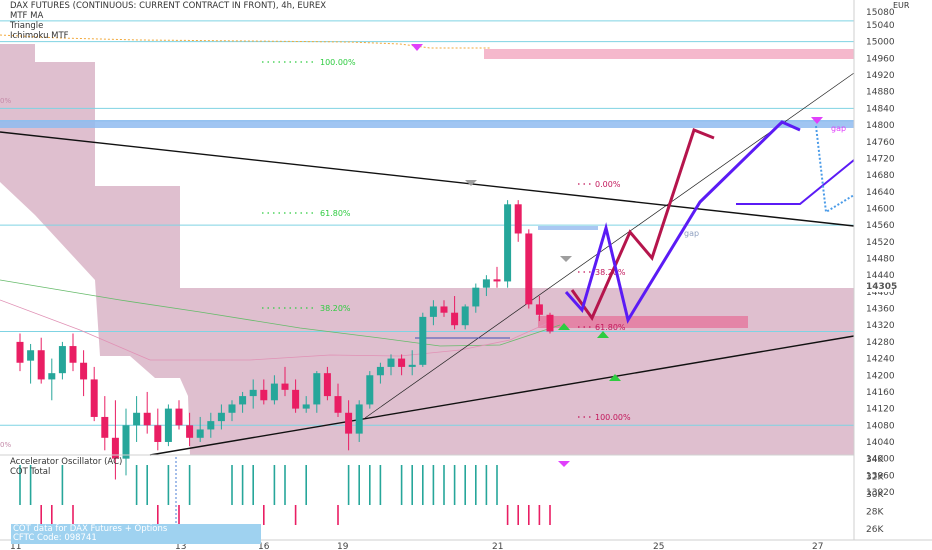 Image resolution: width=932 pixels, height=550 pixels. What do you see at coordinates (658, 546) in the screenshot?
I see `time-tick-label: 25` at bounding box center [658, 546].